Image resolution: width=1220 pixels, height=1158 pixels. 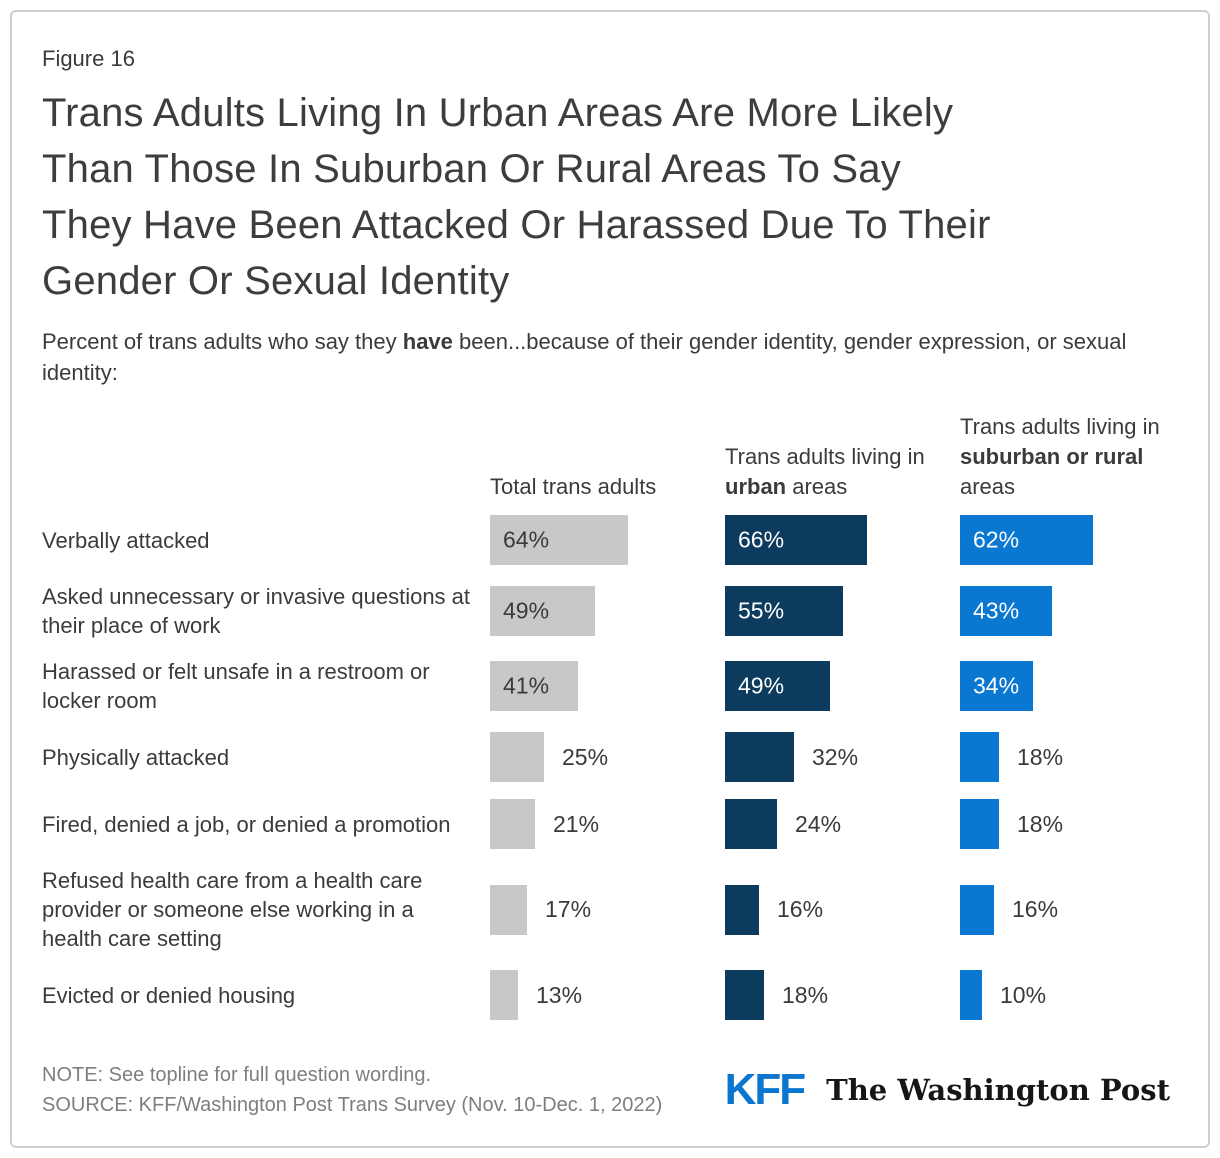 I want to click on bar: 55%, so click(x=784, y=611).